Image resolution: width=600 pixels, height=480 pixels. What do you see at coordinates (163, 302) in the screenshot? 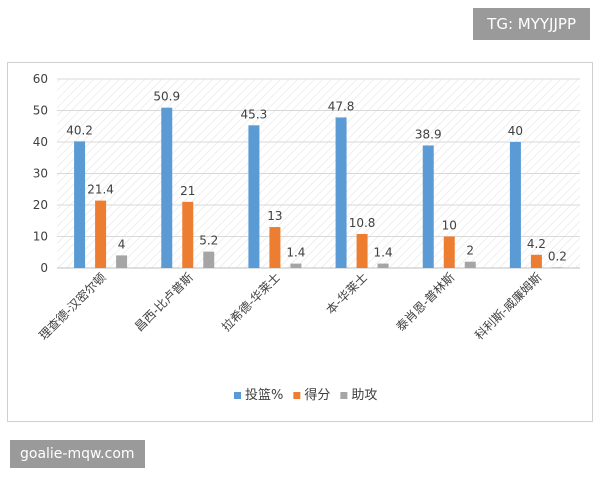
I see `x-tick-label: 昌西-比卢普斯` at bounding box center [163, 302].